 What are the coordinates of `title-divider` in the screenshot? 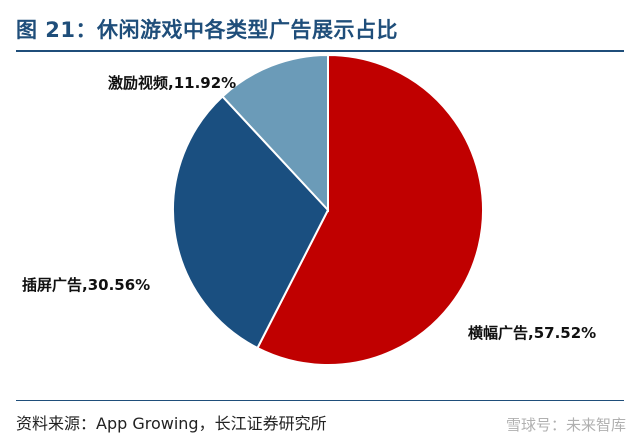 It's located at (320, 51).